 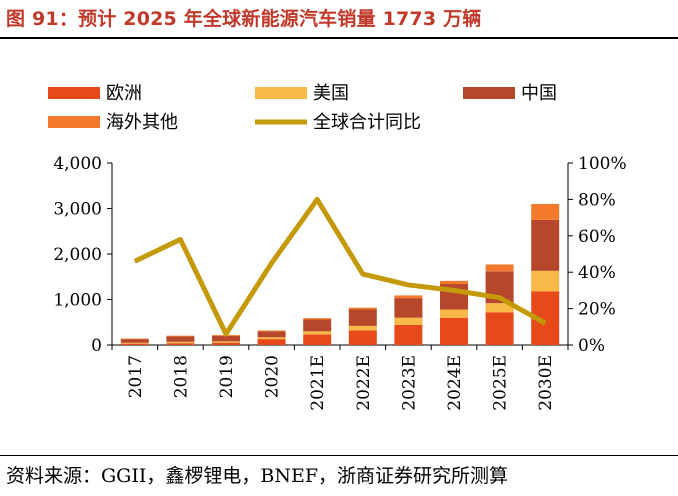 I want to click on right-tick-label: 0%, so click(x=591, y=346).